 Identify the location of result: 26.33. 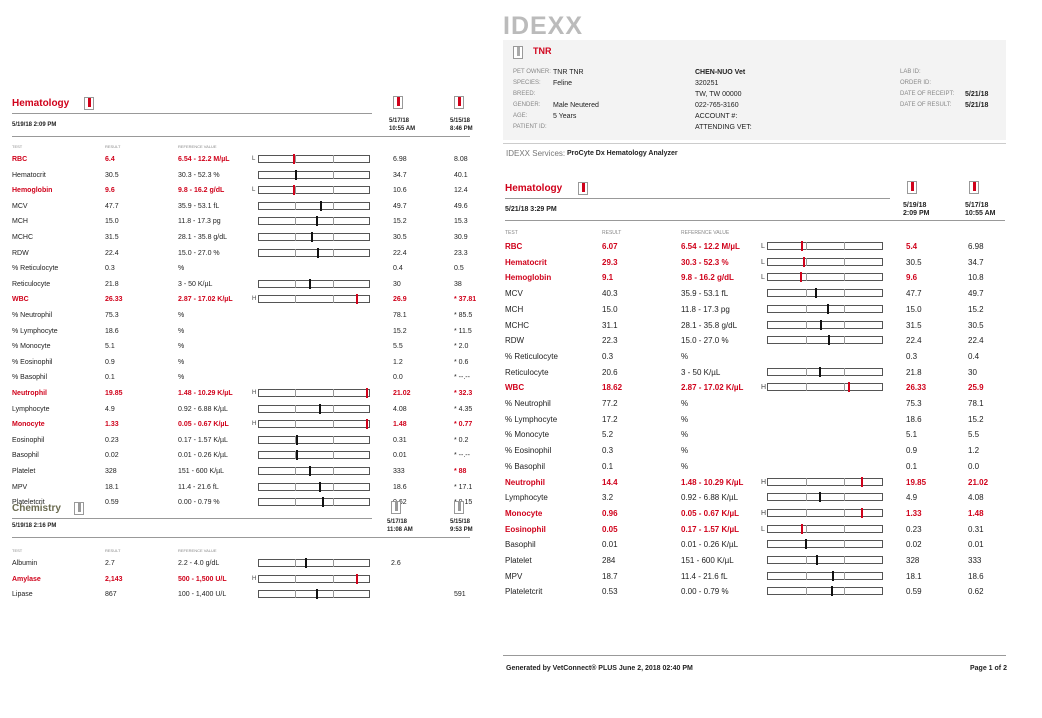
(114, 300).